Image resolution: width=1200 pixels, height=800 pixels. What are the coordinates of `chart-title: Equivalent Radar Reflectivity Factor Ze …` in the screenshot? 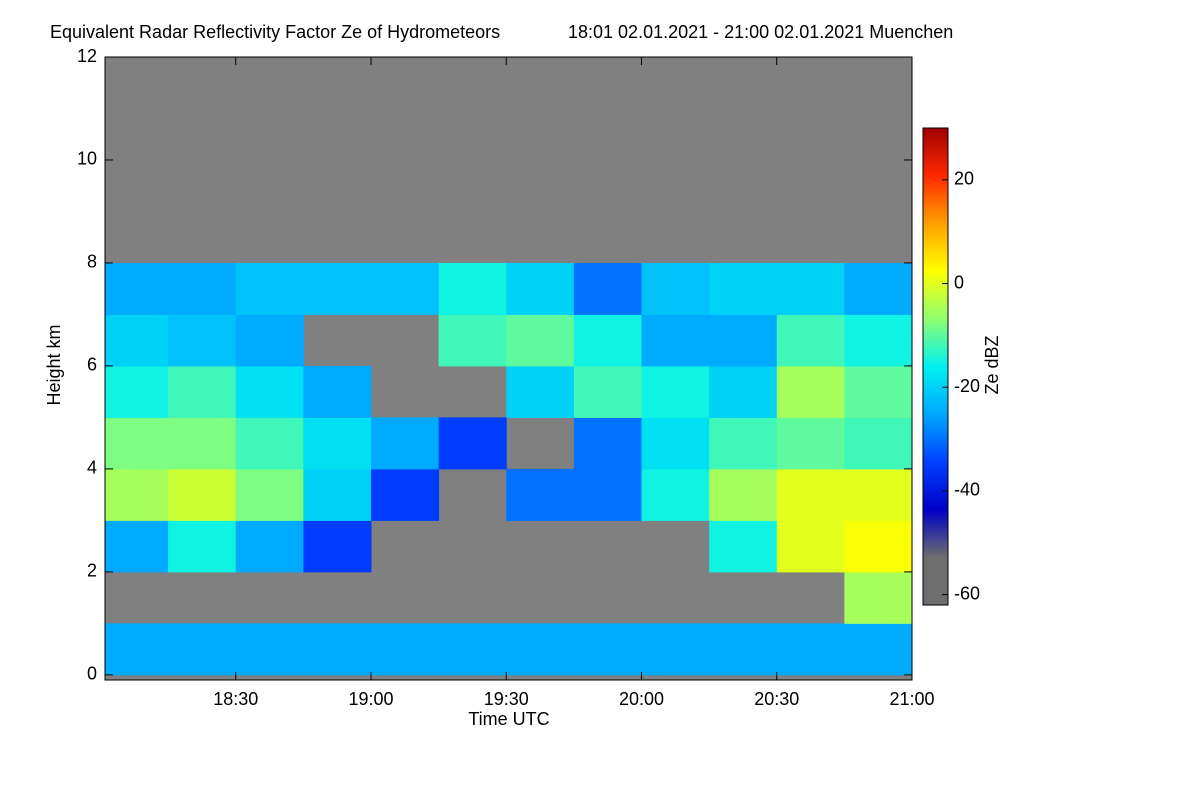 It's located at (275, 32).